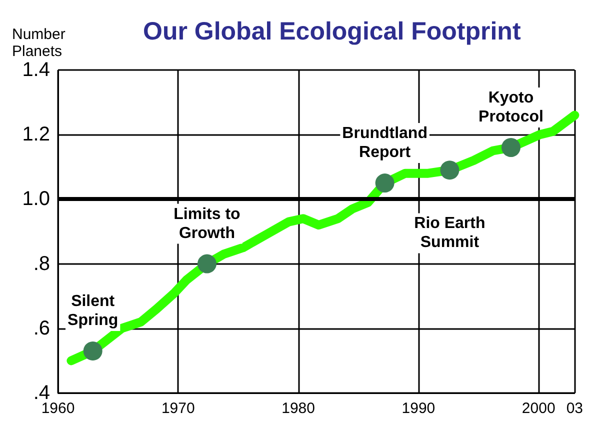 The width and height of the screenshot is (594, 432). Describe the element at coordinates (574, 408) in the screenshot. I see `x-tick-label: 03` at that location.